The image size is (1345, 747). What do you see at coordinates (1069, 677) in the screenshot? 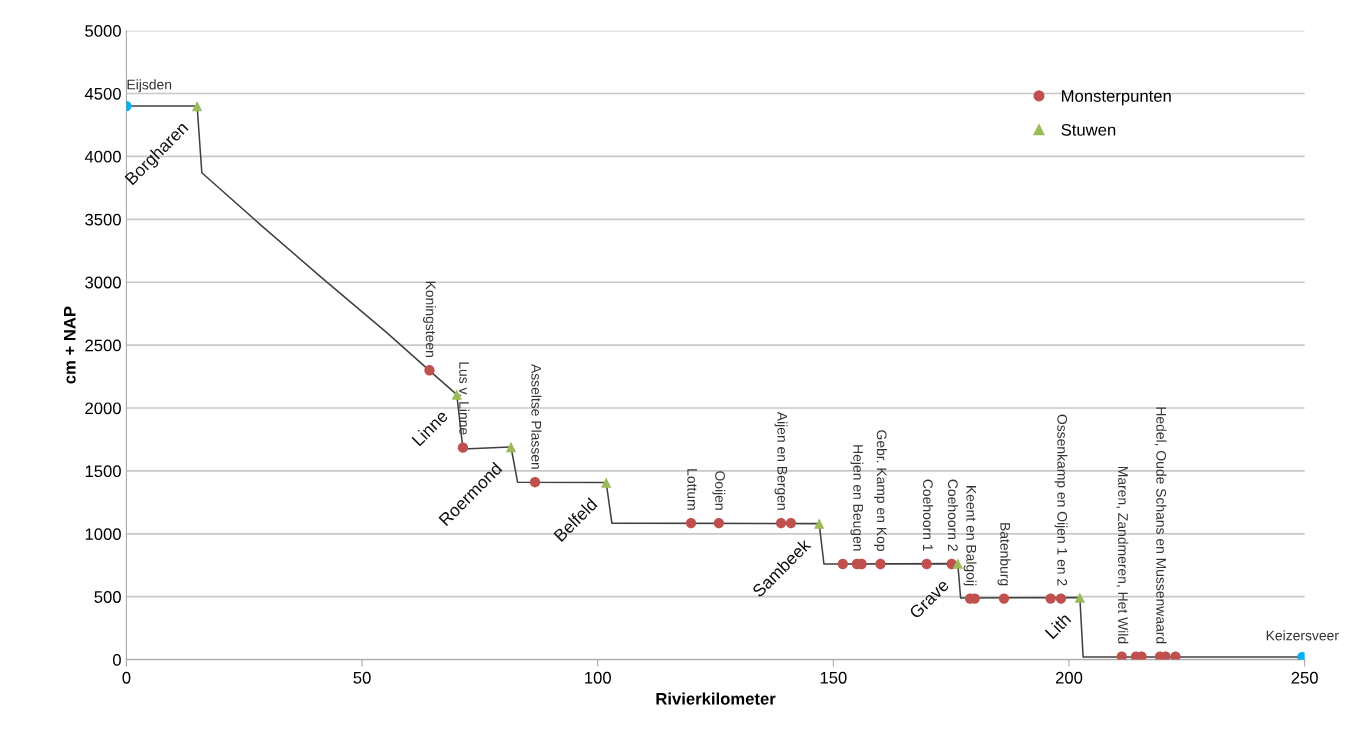
I see `x-tick-label: 200` at bounding box center [1069, 677].